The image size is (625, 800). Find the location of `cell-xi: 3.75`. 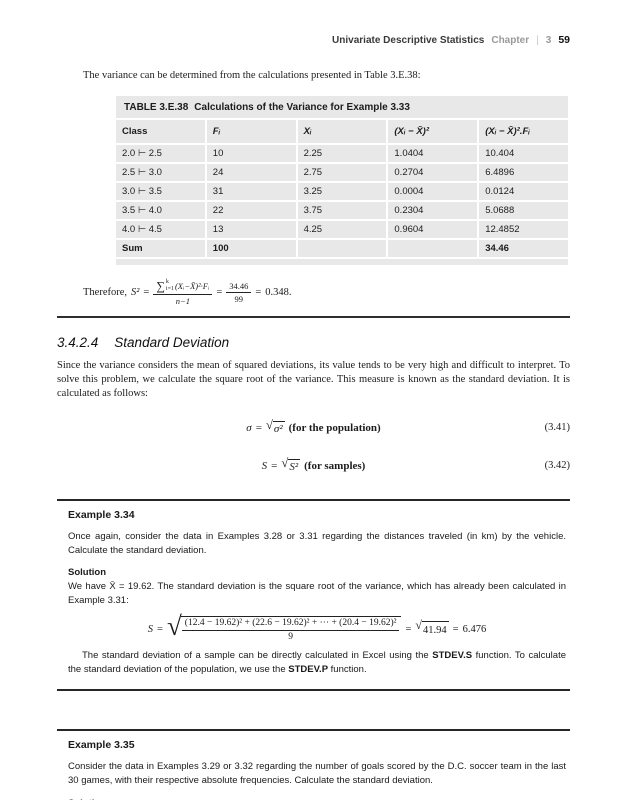

cell-xi: 3.75 is located at coordinates (342, 210).